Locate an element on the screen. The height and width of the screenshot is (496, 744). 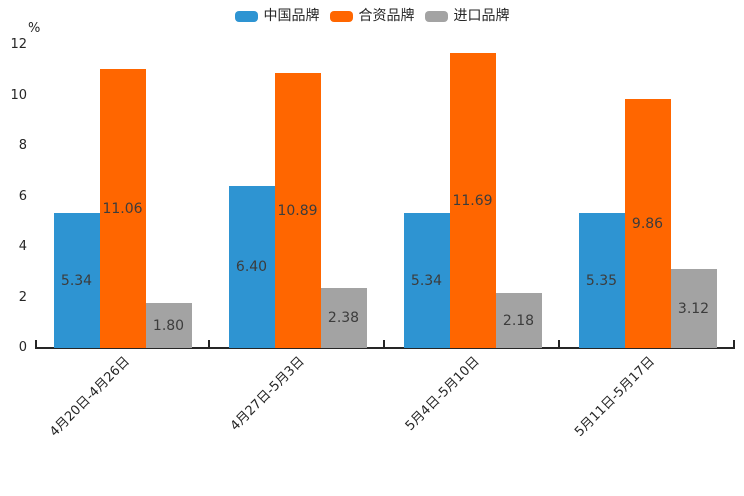
y-tick-label: 12 is located at coordinates (18, 44).